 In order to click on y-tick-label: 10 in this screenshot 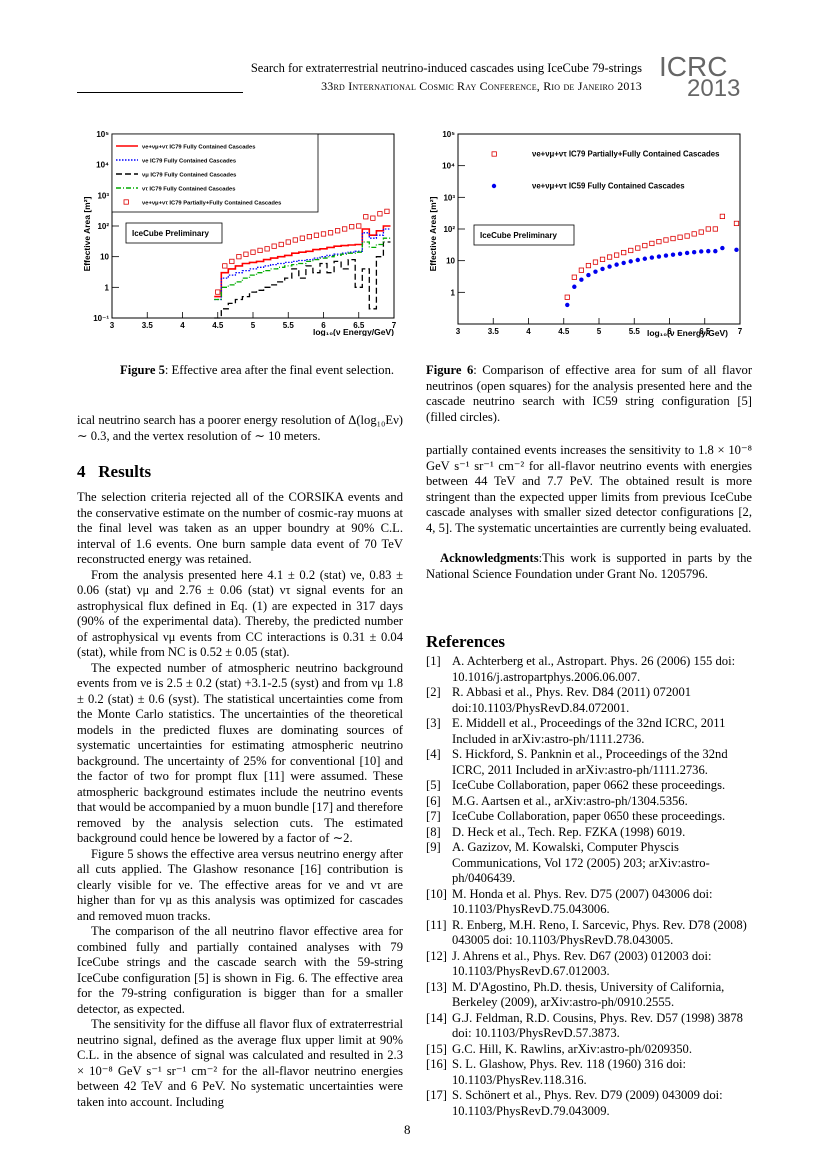, I will do `click(450, 261)`.